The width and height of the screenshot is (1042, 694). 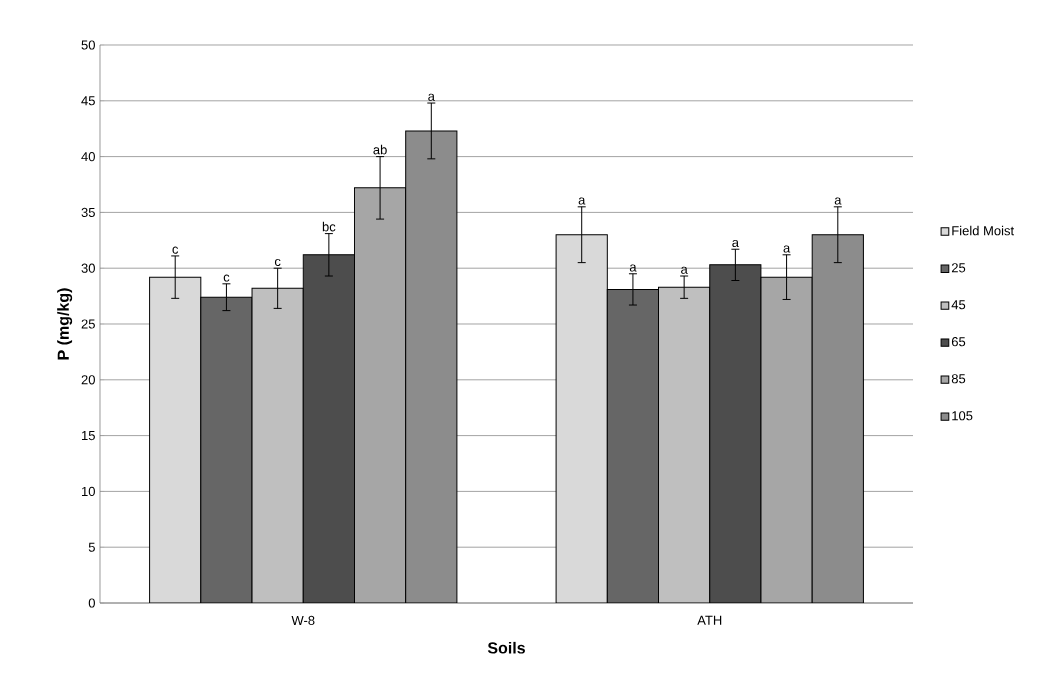 What do you see at coordinates (88, 212) in the screenshot?
I see `y-tick-label: 35` at bounding box center [88, 212].